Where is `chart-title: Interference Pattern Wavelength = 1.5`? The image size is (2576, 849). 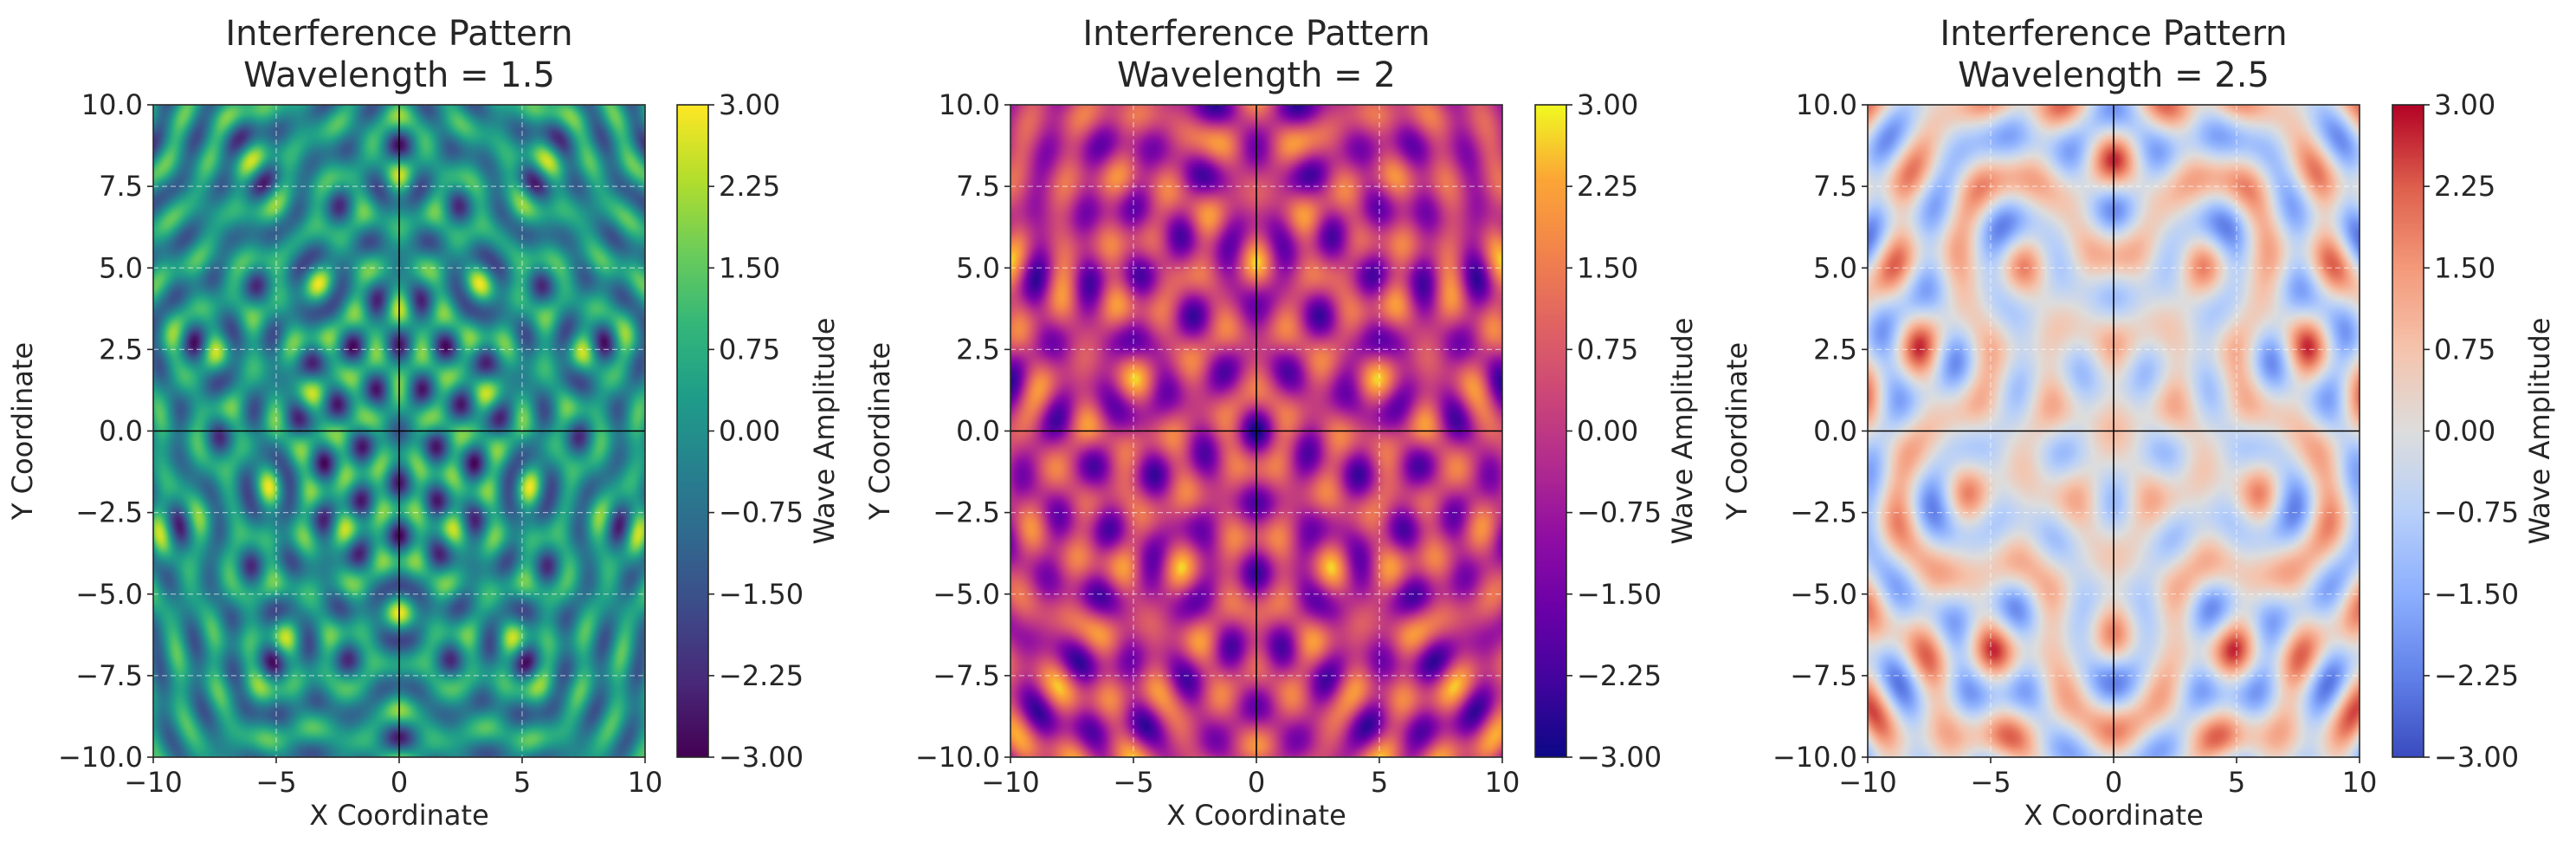 chart-title: Interference Pattern Wavelength = 1.5 is located at coordinates (398, 54).